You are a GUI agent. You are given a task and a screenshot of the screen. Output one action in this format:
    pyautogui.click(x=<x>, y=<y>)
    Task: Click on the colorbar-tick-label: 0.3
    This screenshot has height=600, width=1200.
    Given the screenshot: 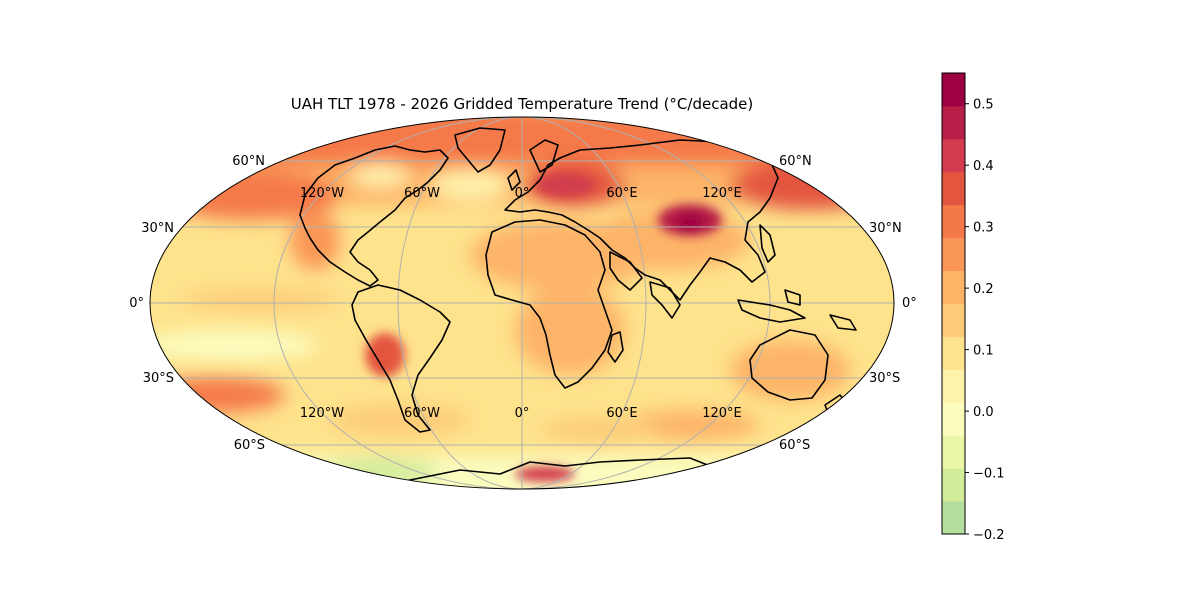 What is the action you would take?
    pyautogui.click(x=983, y=228)
    